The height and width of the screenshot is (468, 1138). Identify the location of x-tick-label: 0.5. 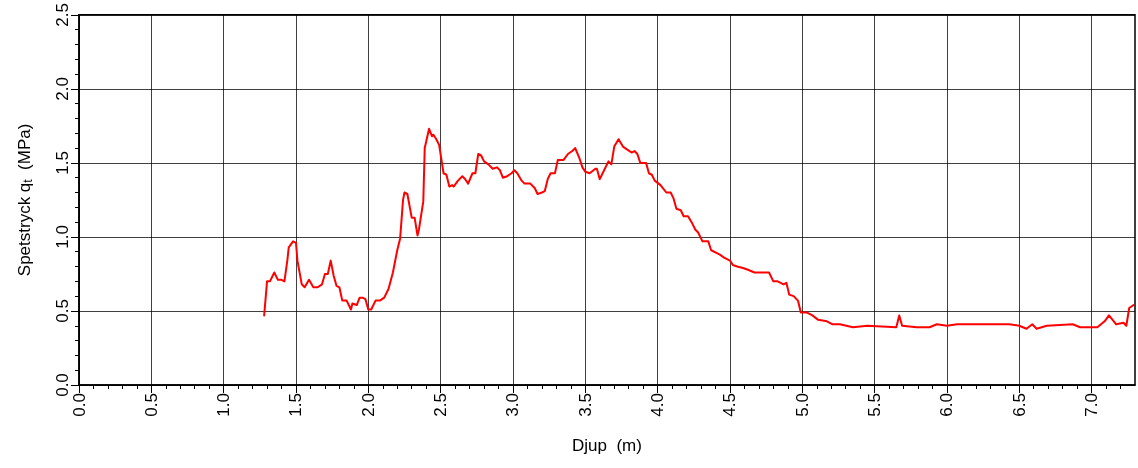
(151, 405).